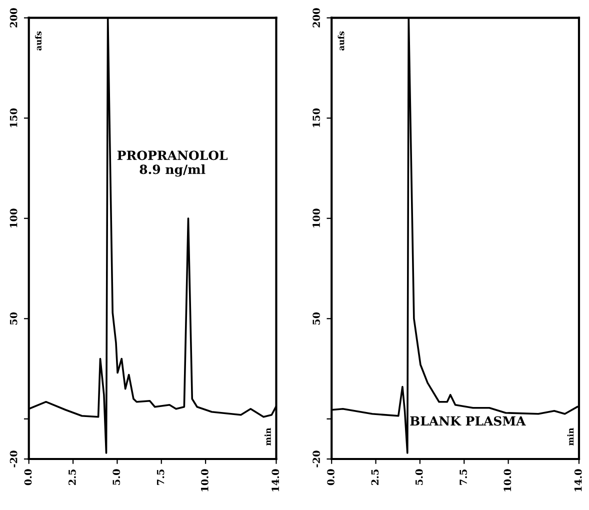 The width and height of the screenshot is (589, 510). I want to click on annotation: BLANK PLASMA, so click(468, 421).